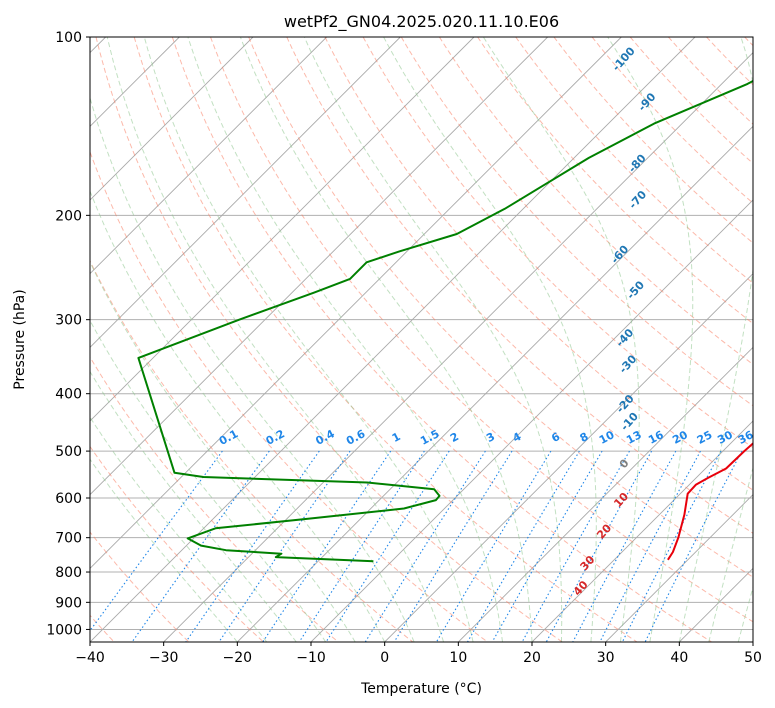 Image resolution: width=775 pixels, height=708 pixels. I want to click on x-axis-title: Temperature (°C), so click(421, 689).